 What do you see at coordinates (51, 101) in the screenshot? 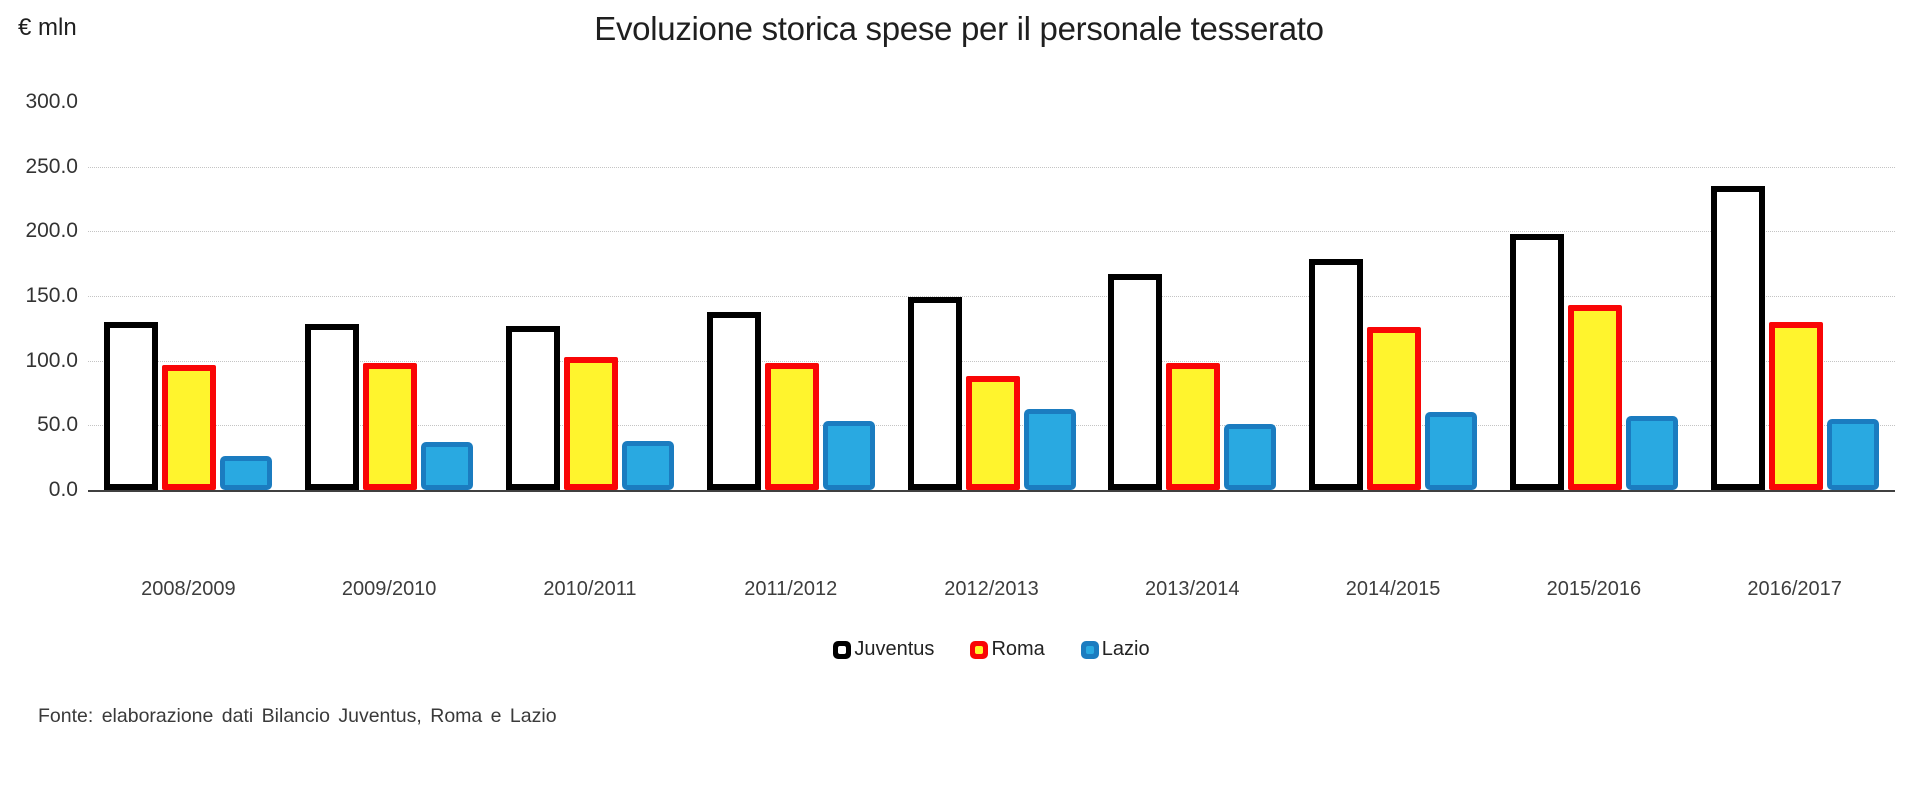
I see `y-tick-label-300.0: 300.0` at bounding box center [51, 101].